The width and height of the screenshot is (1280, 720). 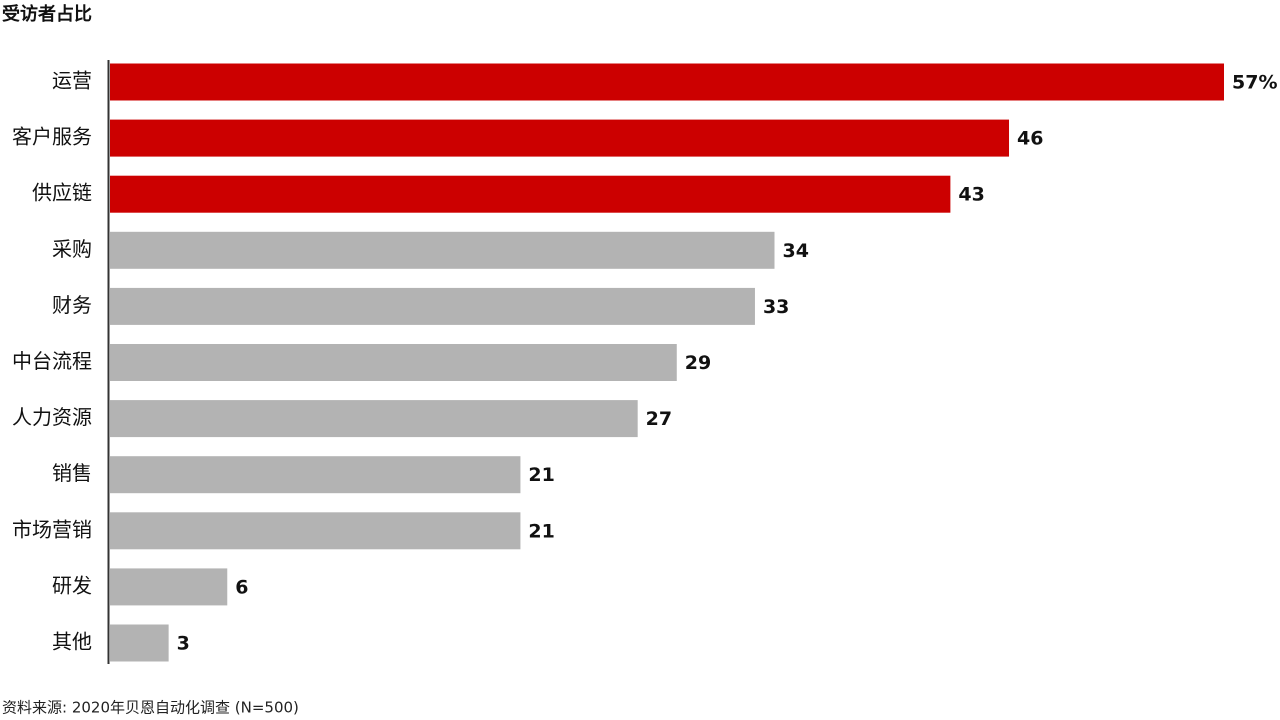 What do you see at coordinates (183, 644) in the screenshot?
I see `value-label: 3` at bounding box center [183, 644].